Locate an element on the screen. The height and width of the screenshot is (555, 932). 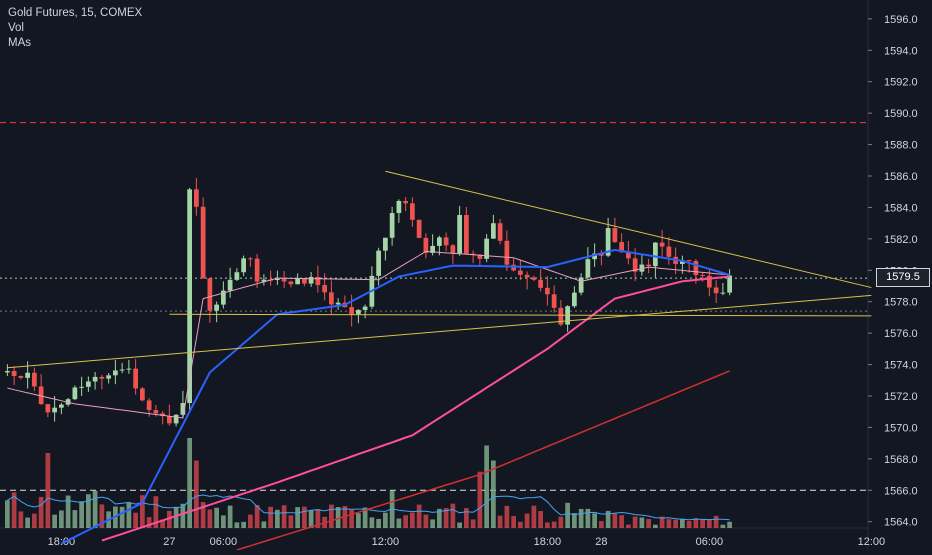
volume-indicator-label: Vol is located at coordinates (16, 28).